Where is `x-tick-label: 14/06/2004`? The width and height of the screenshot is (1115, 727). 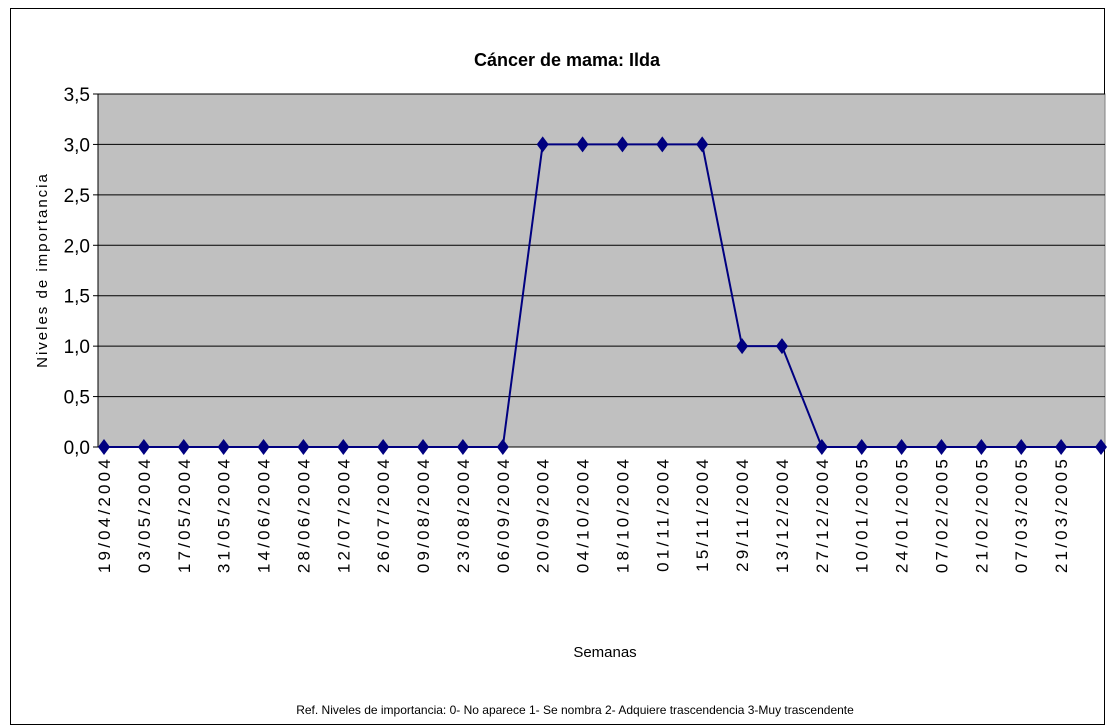
x-tick-label: 14/06/2004 is located at coordinates (264, 514).